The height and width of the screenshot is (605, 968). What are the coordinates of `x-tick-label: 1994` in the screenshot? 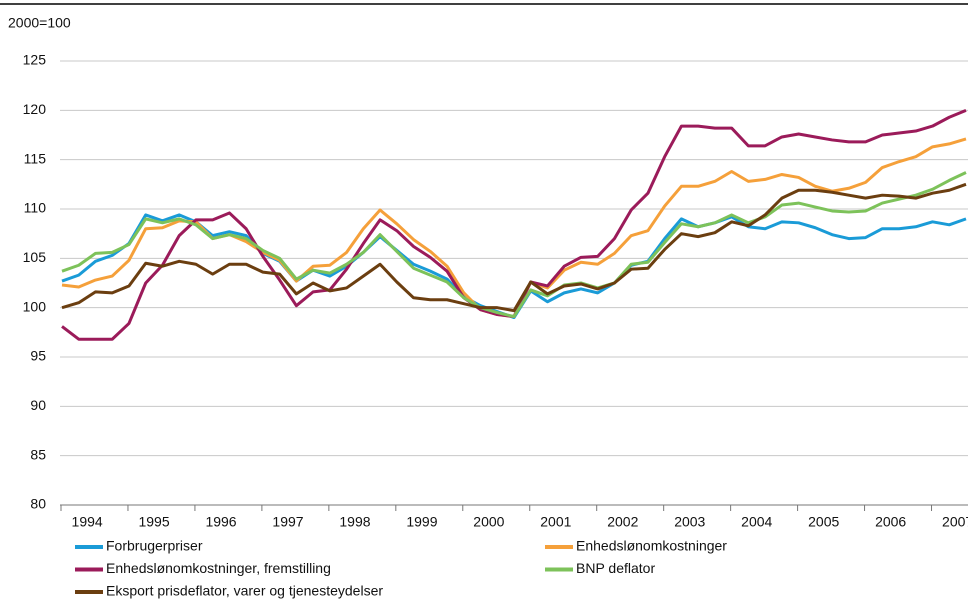 It's located at (87, 522).